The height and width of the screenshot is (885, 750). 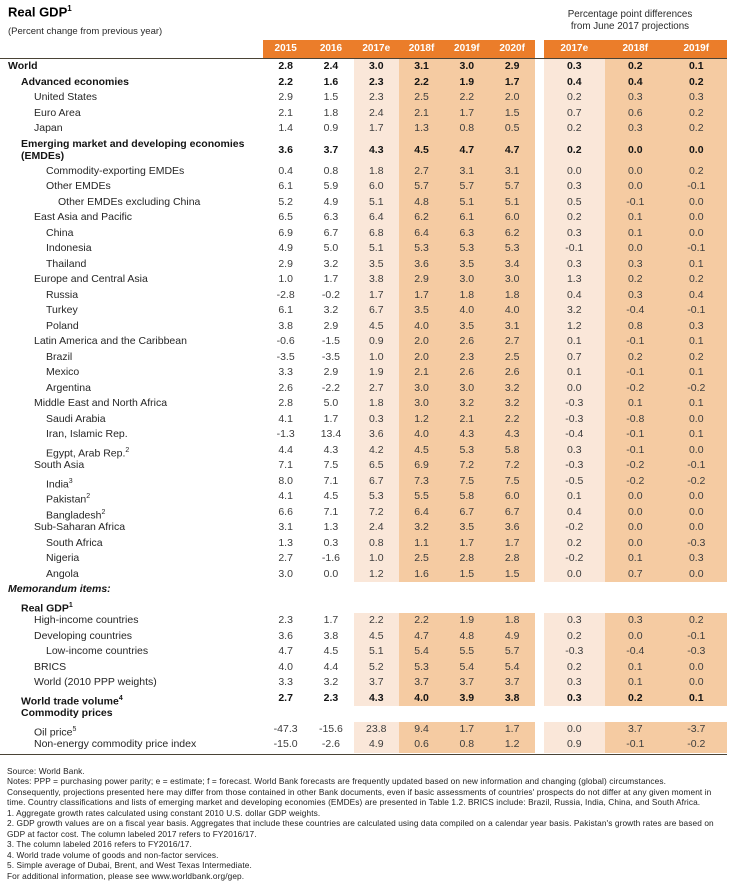 What do you see at coordinates (285, 542) in the screenshot?
I see `gdp-value-cell: 1.3` at bounding box center [285, 542].